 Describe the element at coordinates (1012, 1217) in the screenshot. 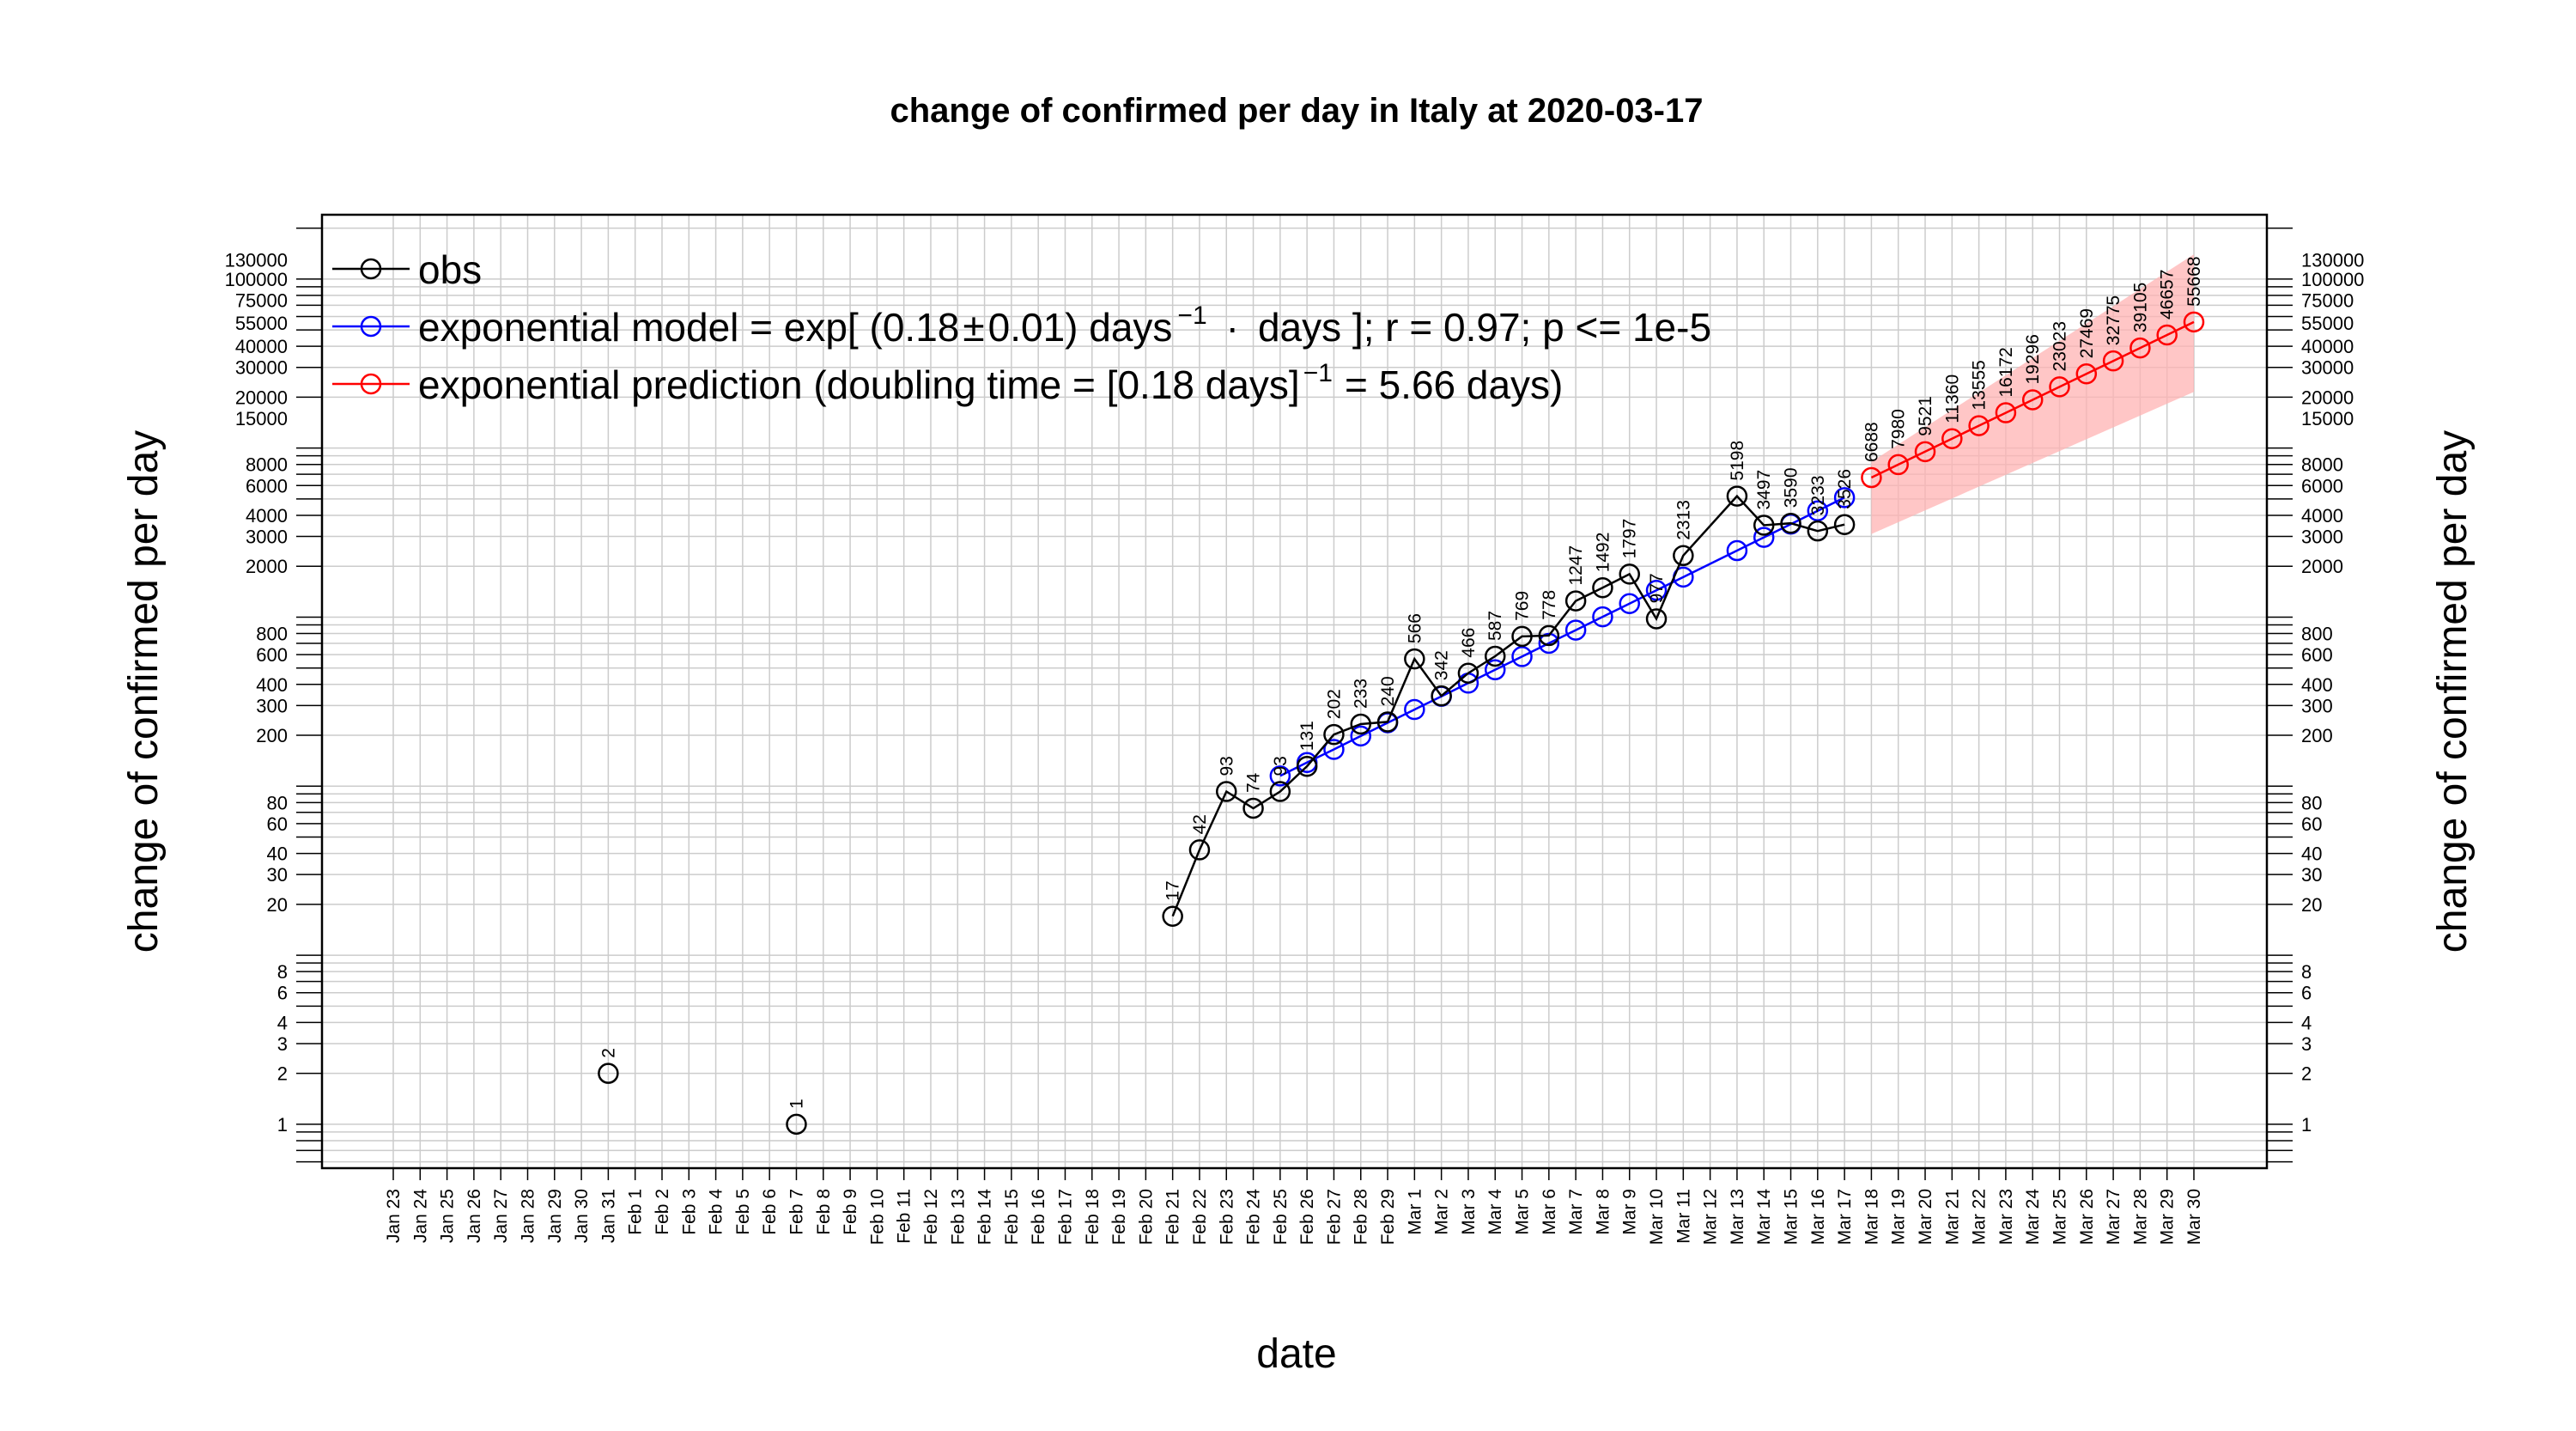

I see `x-tick-label: Feb 15` at that location.